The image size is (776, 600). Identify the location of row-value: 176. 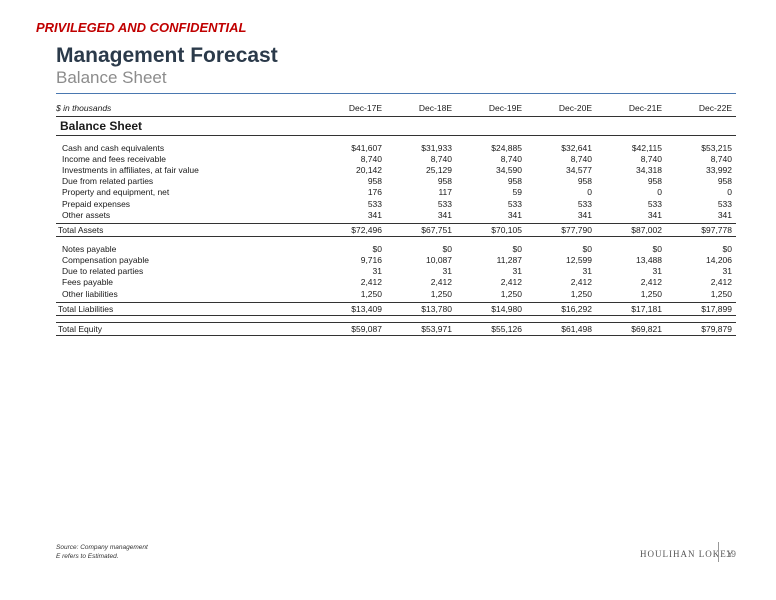
(374, 192).